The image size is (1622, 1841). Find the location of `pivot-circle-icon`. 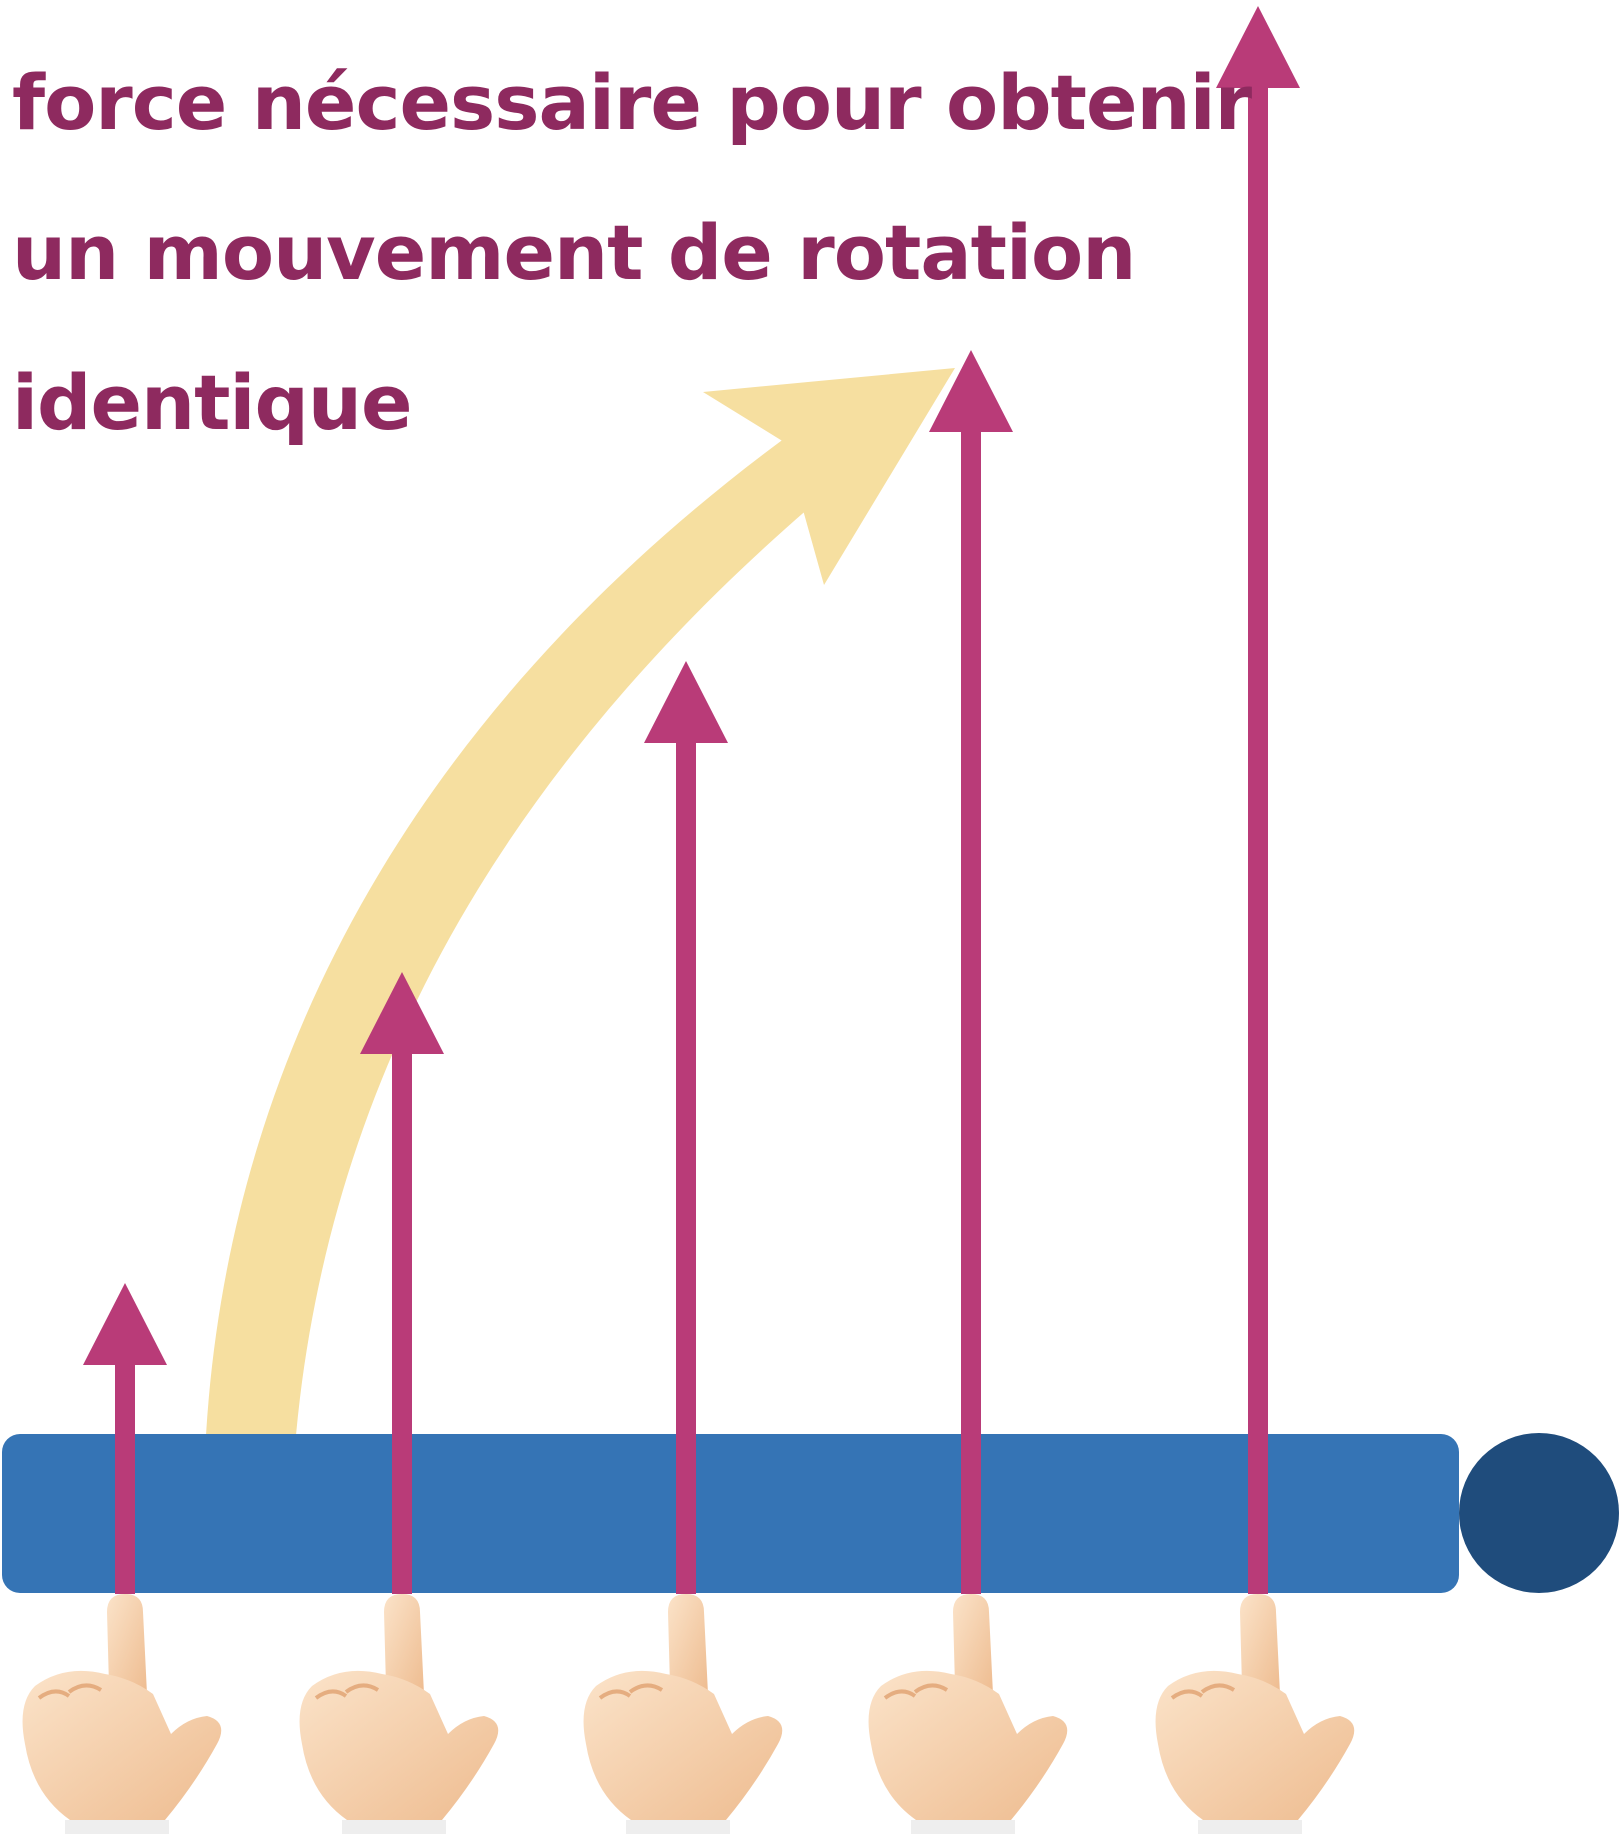

pivot-circle-icon is located at coordinates (1539, 1513).